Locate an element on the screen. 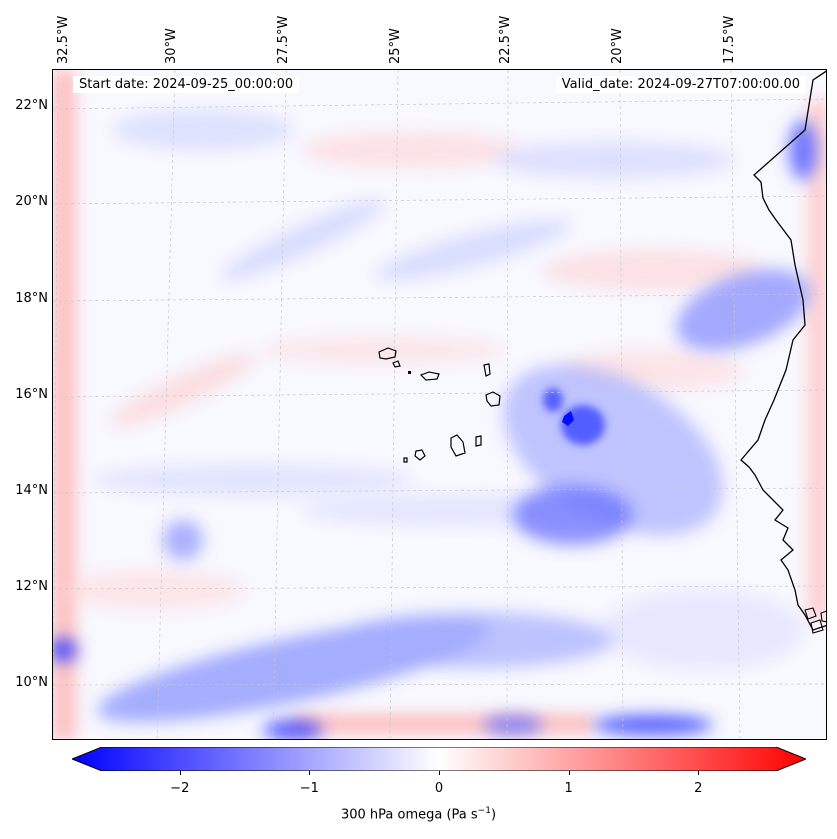 The height and width of the screenshot is (839, 837). latitude-label: 20°N is located at coordinates (31, 201).